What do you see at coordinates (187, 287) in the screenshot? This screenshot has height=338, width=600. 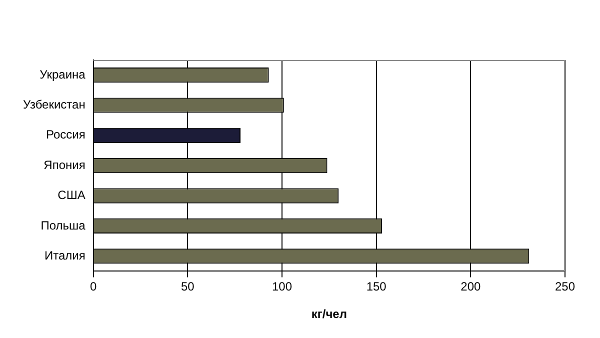 I see `x-tick-label: 50` at bounding box center [187, 287].